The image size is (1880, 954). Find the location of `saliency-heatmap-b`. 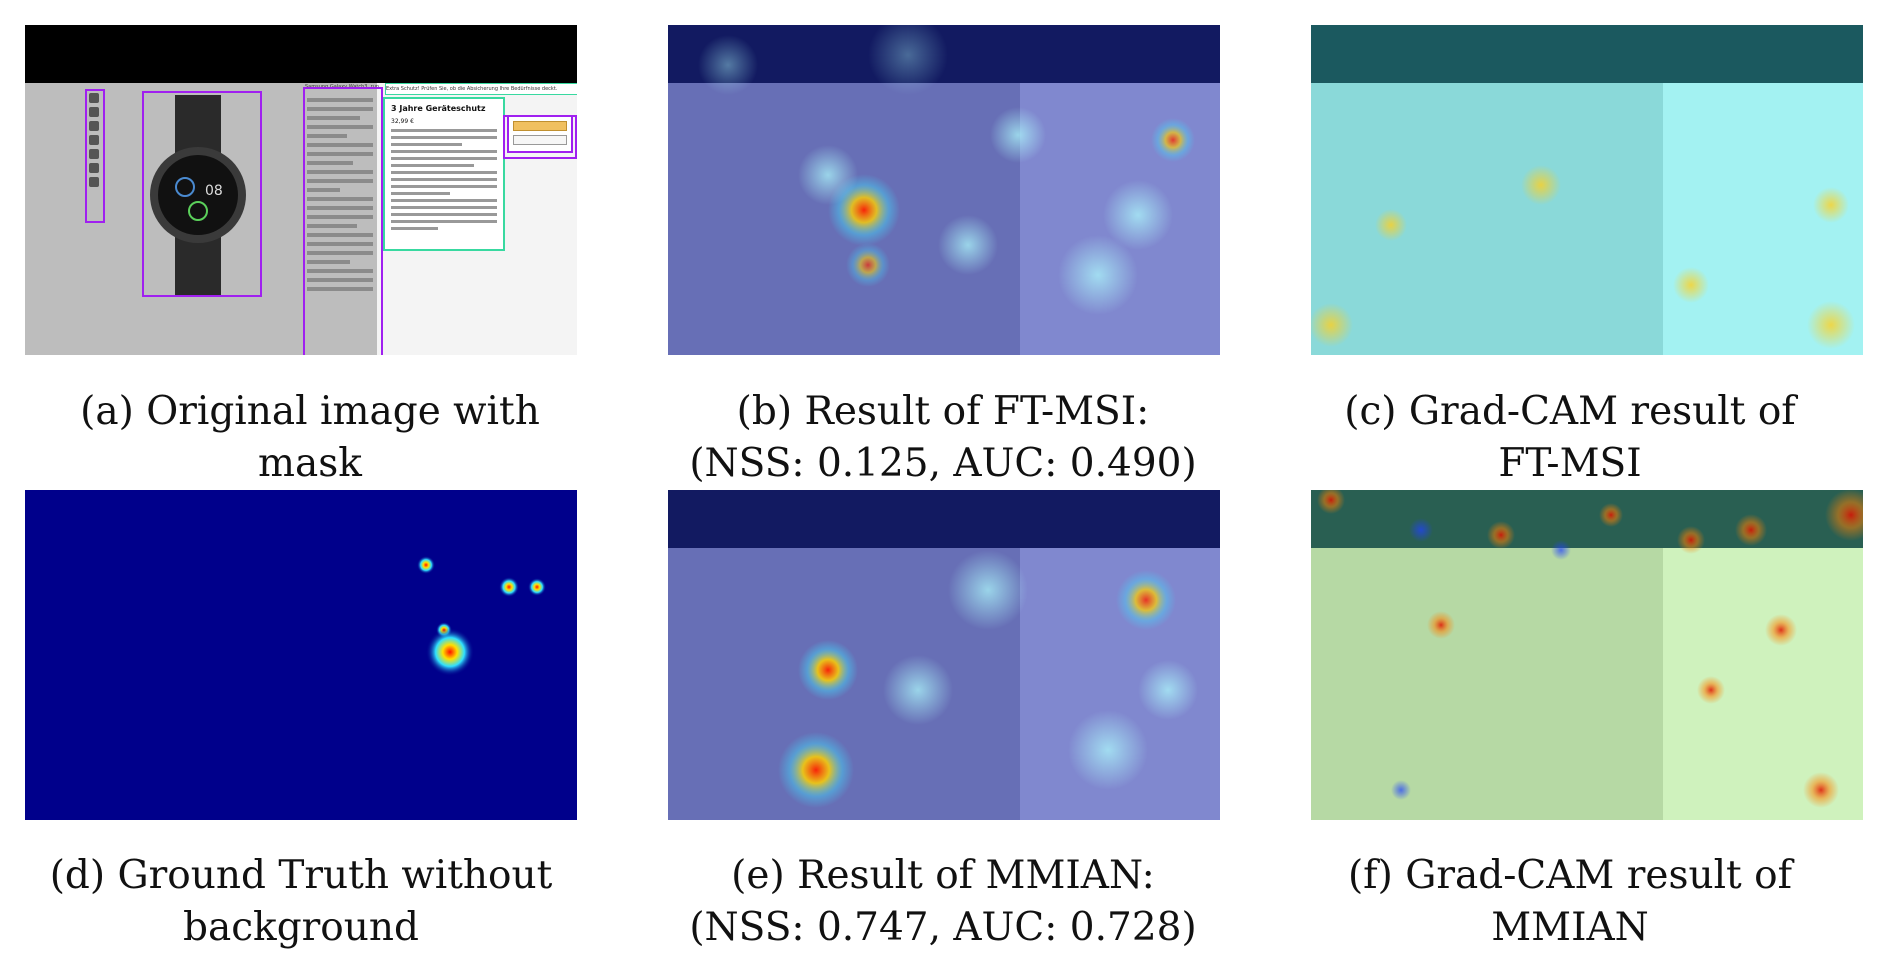

saliency-heatmap-b is located at coordinates (944, 190).